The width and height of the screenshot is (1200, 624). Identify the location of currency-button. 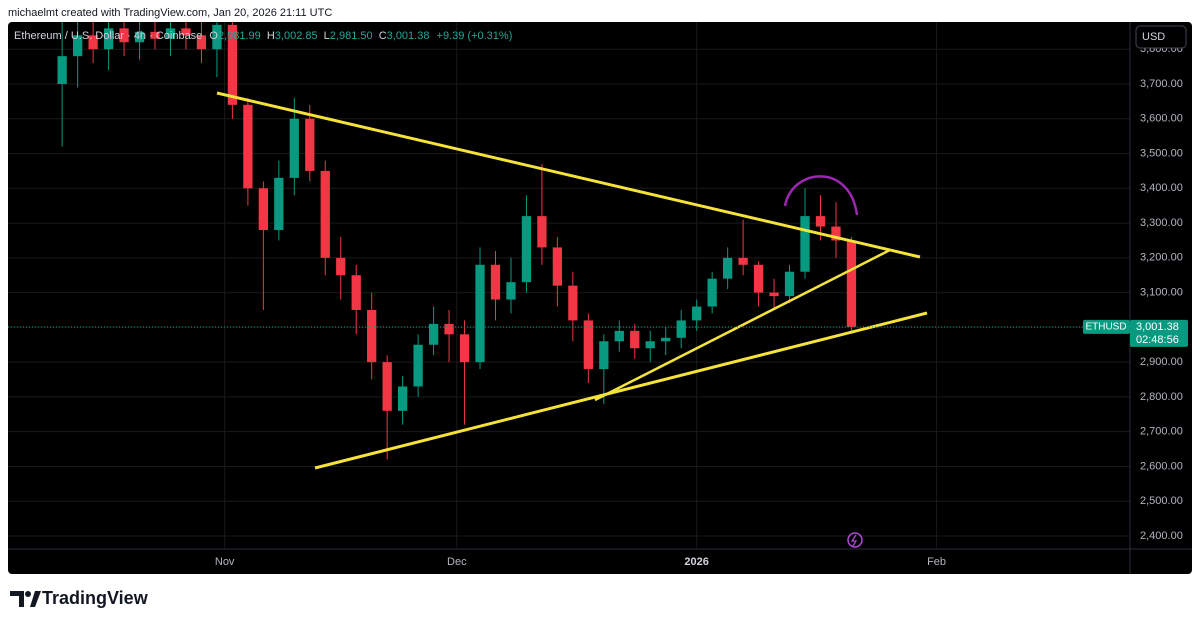
(1161, 37).